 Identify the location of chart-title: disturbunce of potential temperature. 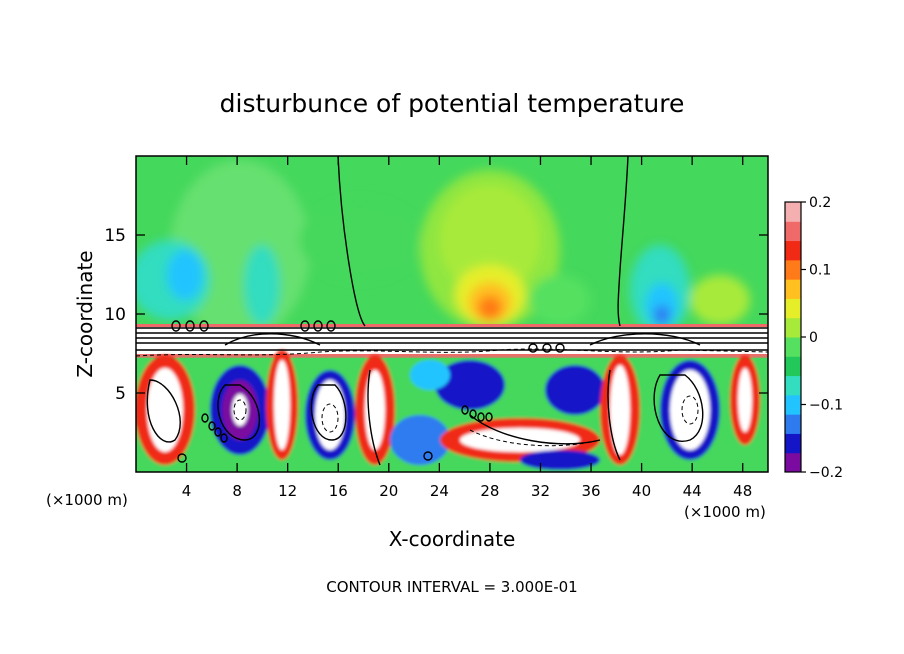
(452, 103).